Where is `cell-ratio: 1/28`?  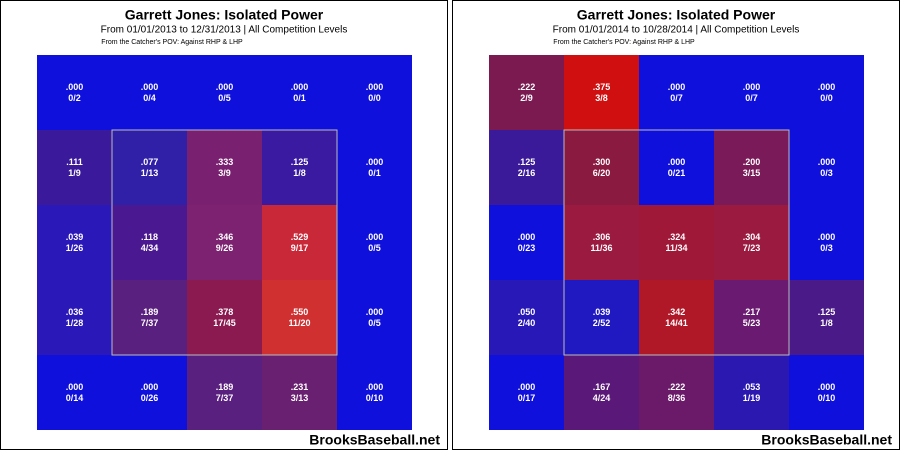 cell-ratio: 1/28 is located at coordinates (75, 323).